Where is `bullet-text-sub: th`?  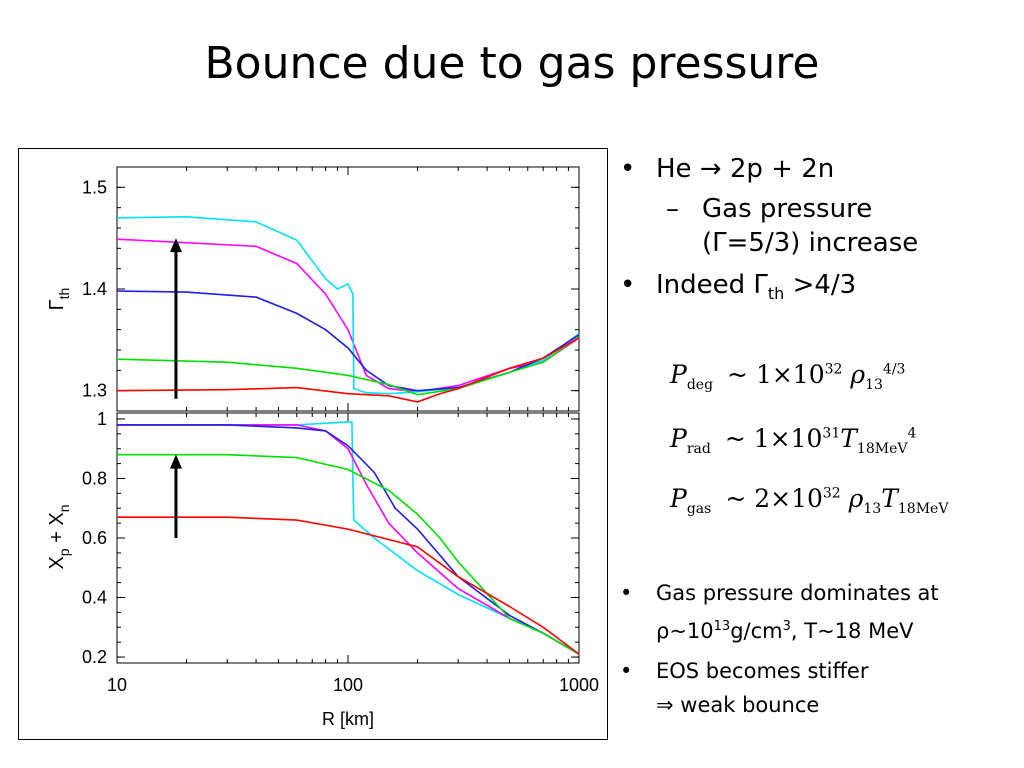
bullet-text-sub: th is located at coordinates (776, 294).